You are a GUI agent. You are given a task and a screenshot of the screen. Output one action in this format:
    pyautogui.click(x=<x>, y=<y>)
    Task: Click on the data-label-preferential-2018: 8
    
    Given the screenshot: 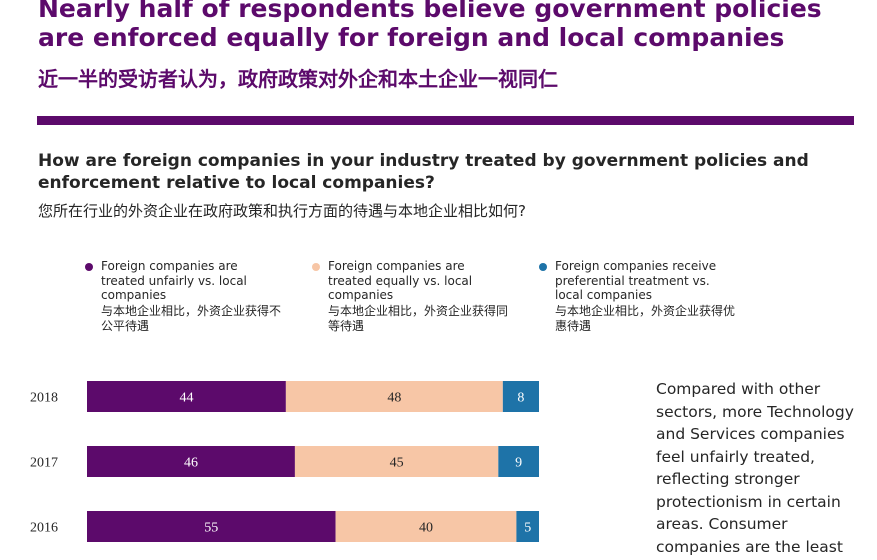 What is the action you would take?
    pyautogui.click(x=520, y=398)
    